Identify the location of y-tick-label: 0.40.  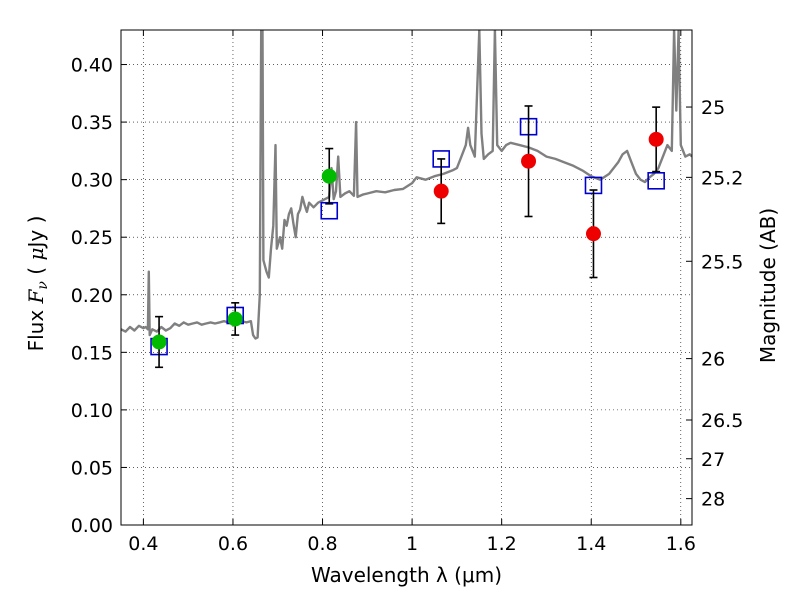
(92, 66).